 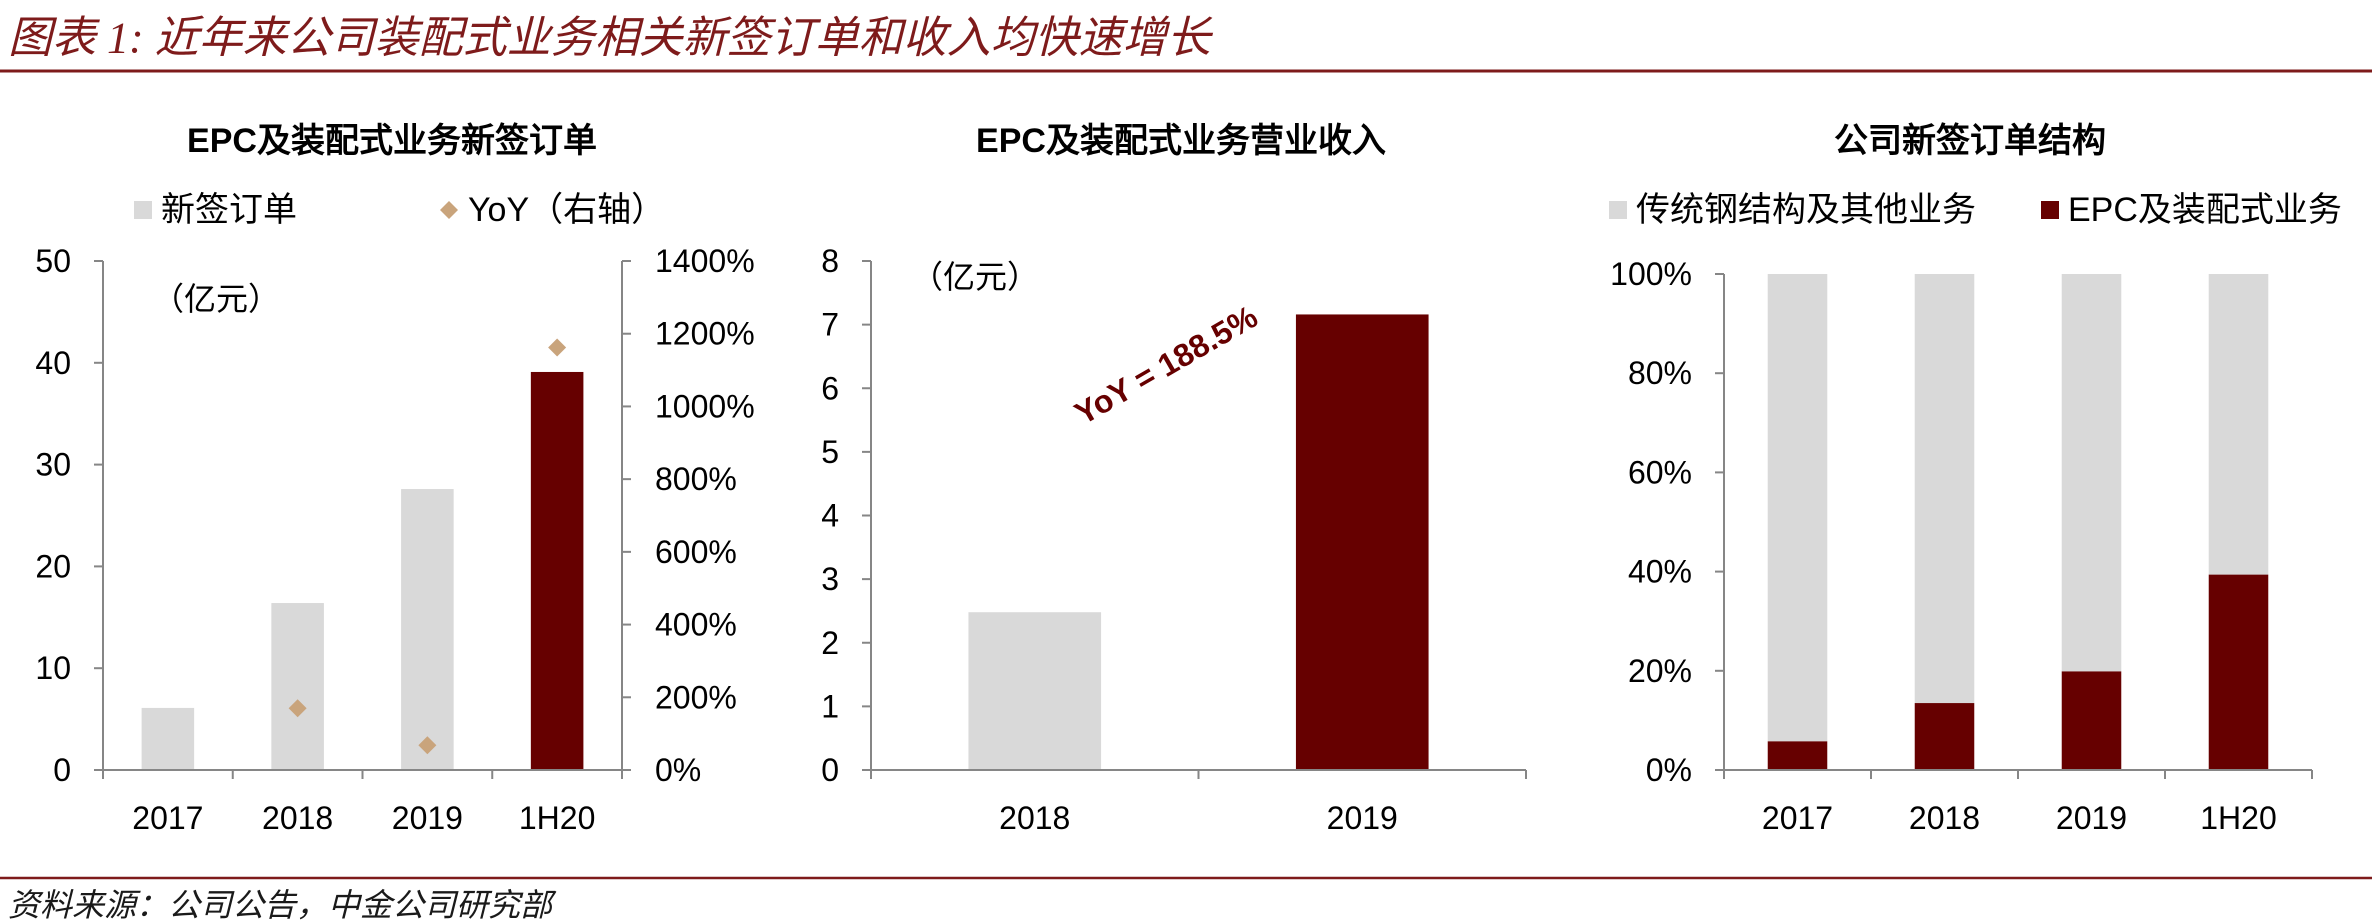 I want to click on bar-1H20, so click(x=557, y=570).